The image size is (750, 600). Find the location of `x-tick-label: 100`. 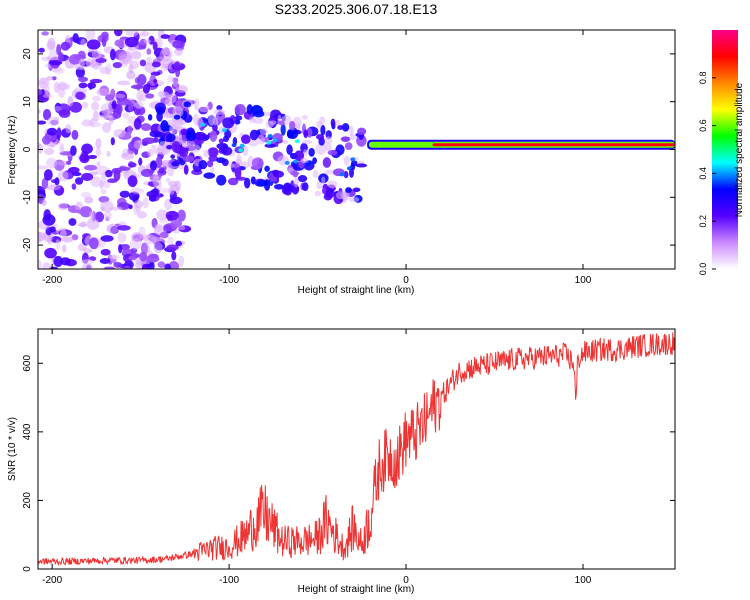

x-tick-label: 100 is located at coordinates (583, 280).